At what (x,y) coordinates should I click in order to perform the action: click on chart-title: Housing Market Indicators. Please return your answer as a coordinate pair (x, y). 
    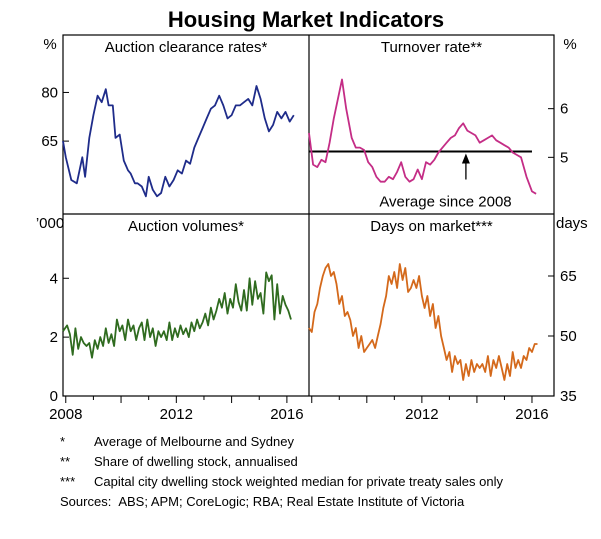
    Looking at the image, I should click on (306, 19).